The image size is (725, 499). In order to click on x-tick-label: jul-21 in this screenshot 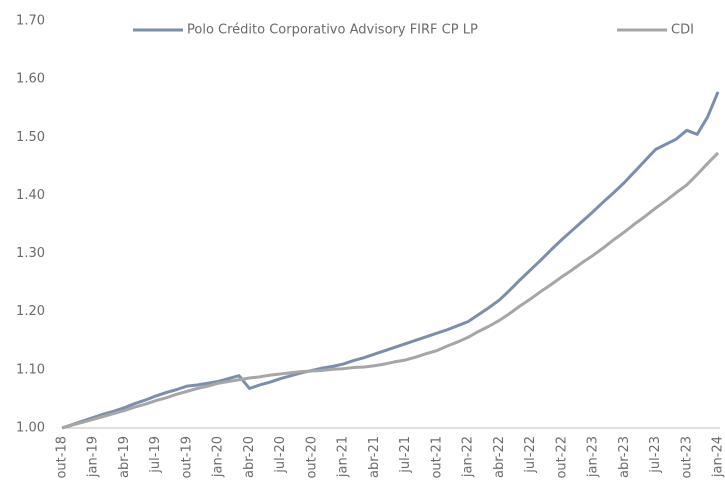, I will do `click(405, 455)`.